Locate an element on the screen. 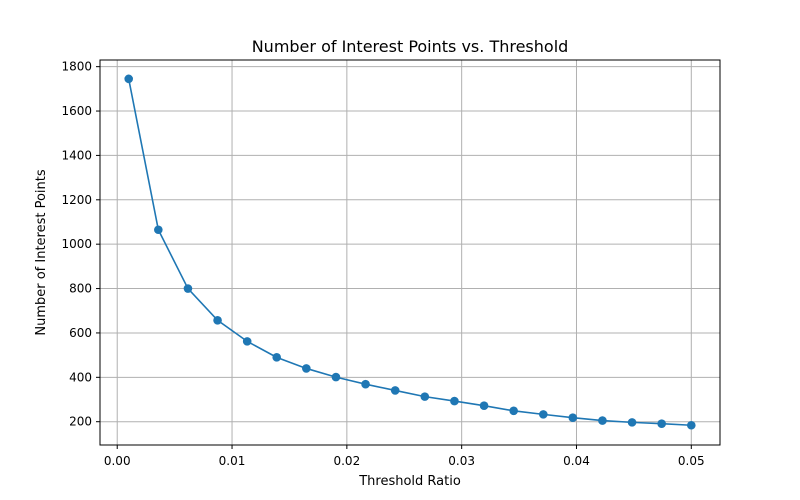 The image size is (800, 500). y-tick-label: 1600 is located at coordinates (76, 111).